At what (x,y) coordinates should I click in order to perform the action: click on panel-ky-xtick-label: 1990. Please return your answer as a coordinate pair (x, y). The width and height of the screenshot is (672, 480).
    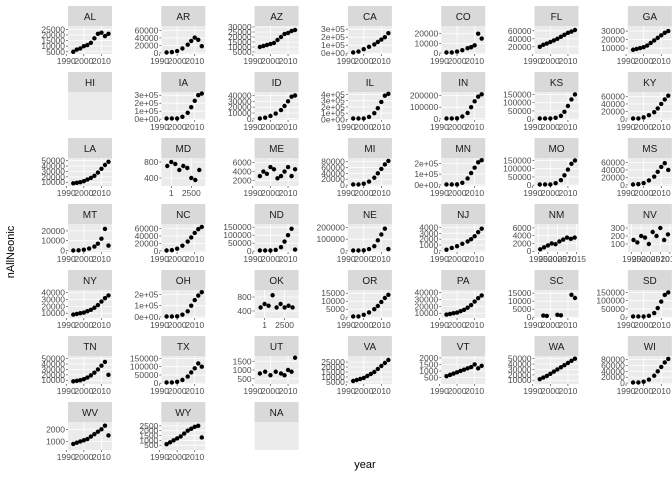
    Looking at the image, I should click on (626, 127).